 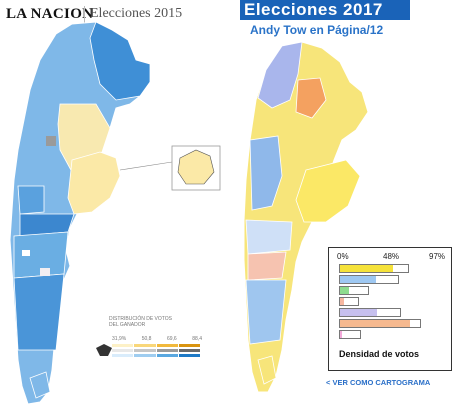 What do you see at coordinates (146, 166) in the screenshot?
I see `inset-connector` at bounding box center [146, 166].